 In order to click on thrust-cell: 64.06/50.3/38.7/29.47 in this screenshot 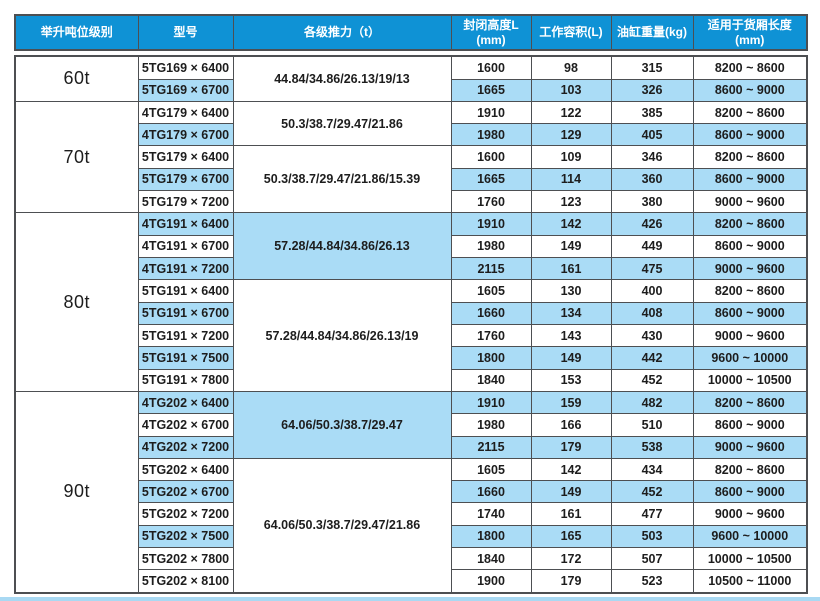, I will do `click(342, 424)`.